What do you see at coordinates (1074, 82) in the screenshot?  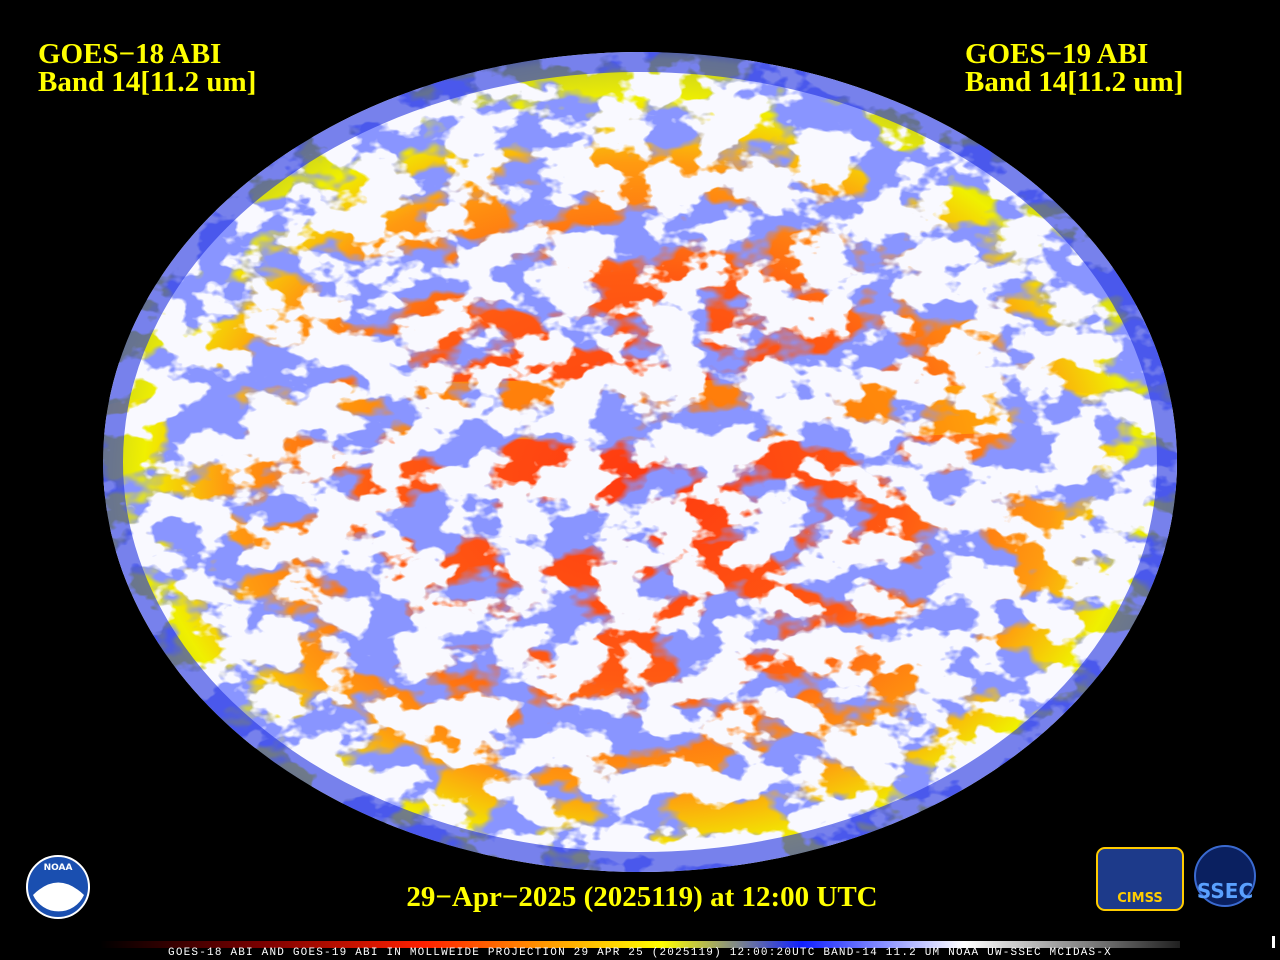 I see `right-band: Band 14[11.2 um]` at bounding box center [1074, 82].